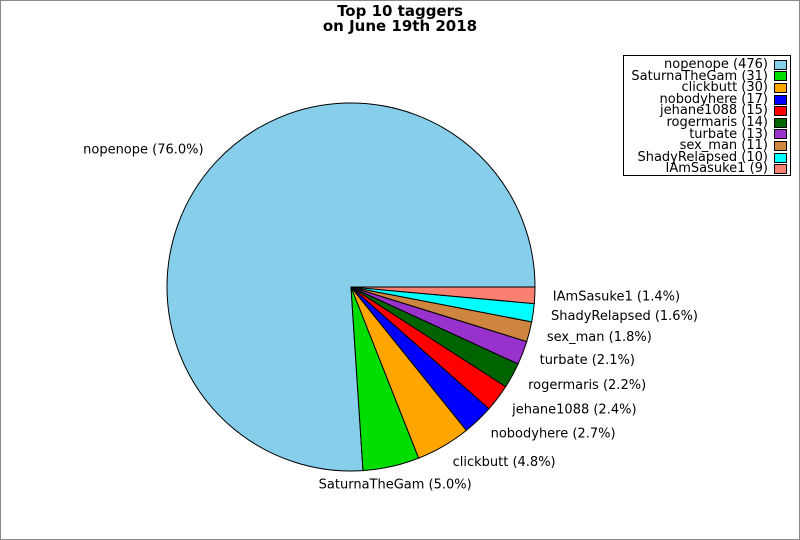  I want to click on legend-item-label: nobodyhere (17), so click(713, 99).